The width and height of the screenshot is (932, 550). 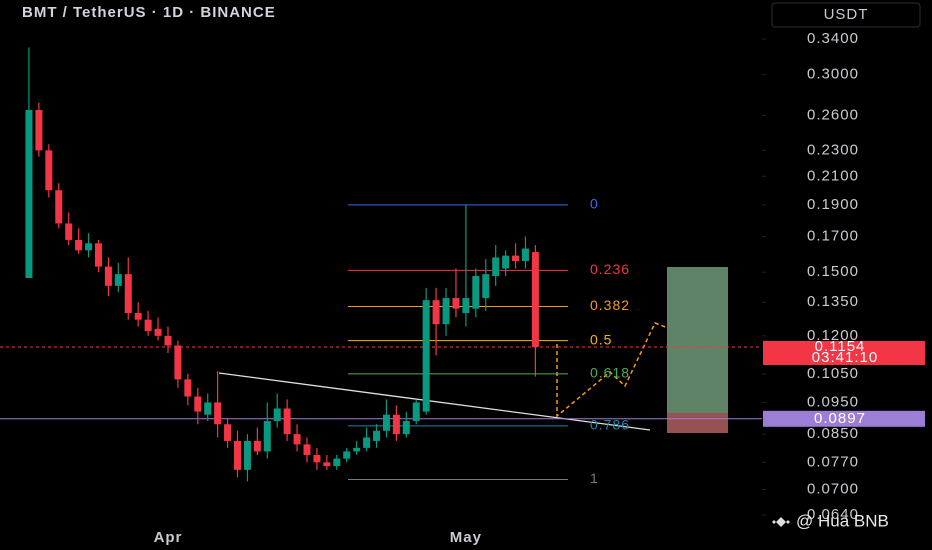 I want to click on y-tick-label: 0.0640, so click(x=833, y=514).